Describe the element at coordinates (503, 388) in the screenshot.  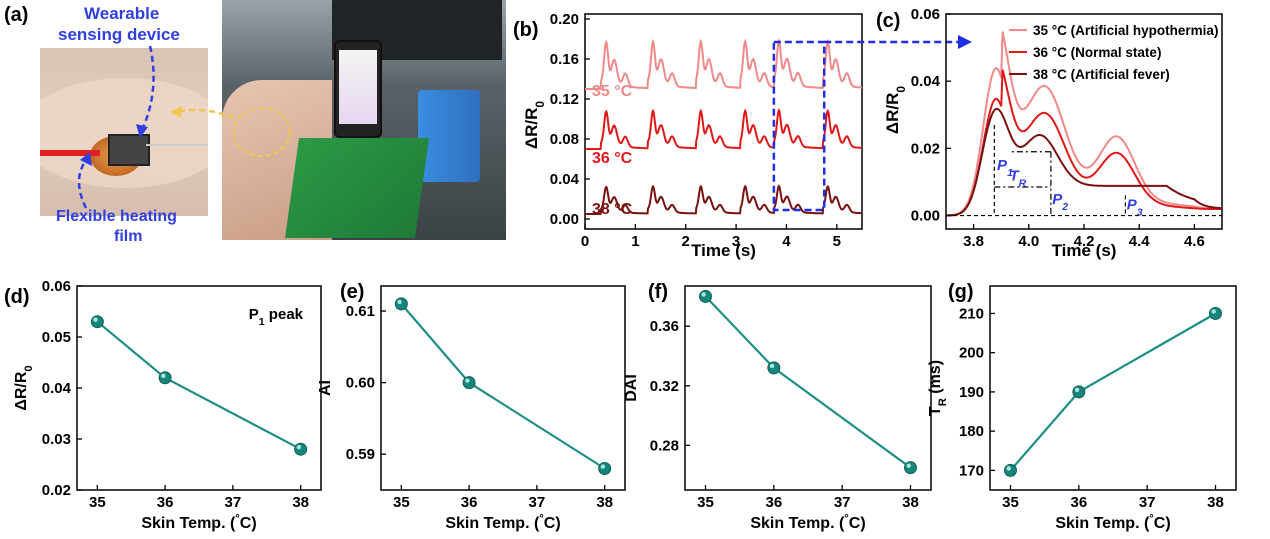
I see `chart-e-frame` at that location.